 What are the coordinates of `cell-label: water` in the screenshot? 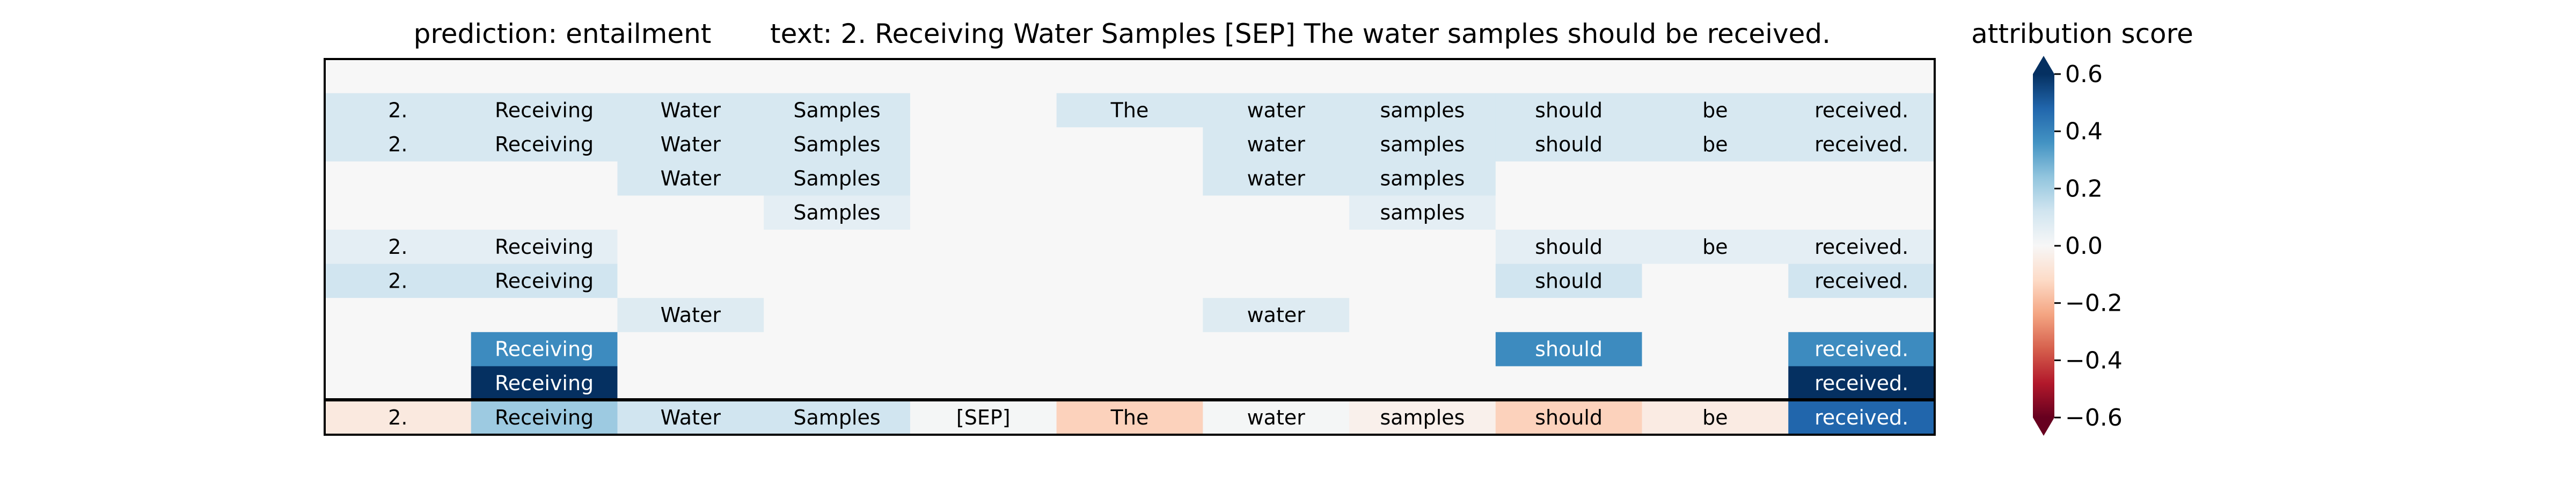 It's located at (1276, 110).